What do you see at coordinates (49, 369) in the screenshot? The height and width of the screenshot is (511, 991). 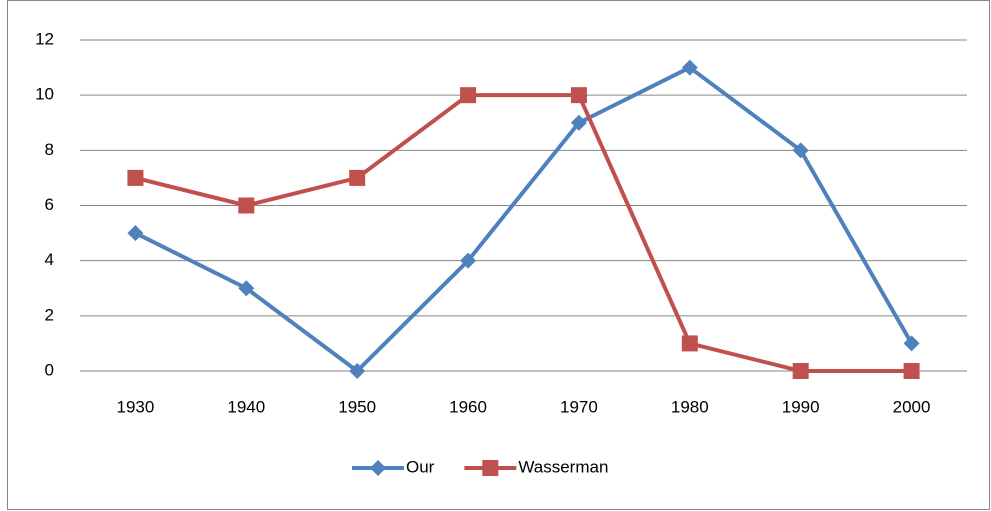 I see `y-tick-label: 0` at bounding box center [49, 369].